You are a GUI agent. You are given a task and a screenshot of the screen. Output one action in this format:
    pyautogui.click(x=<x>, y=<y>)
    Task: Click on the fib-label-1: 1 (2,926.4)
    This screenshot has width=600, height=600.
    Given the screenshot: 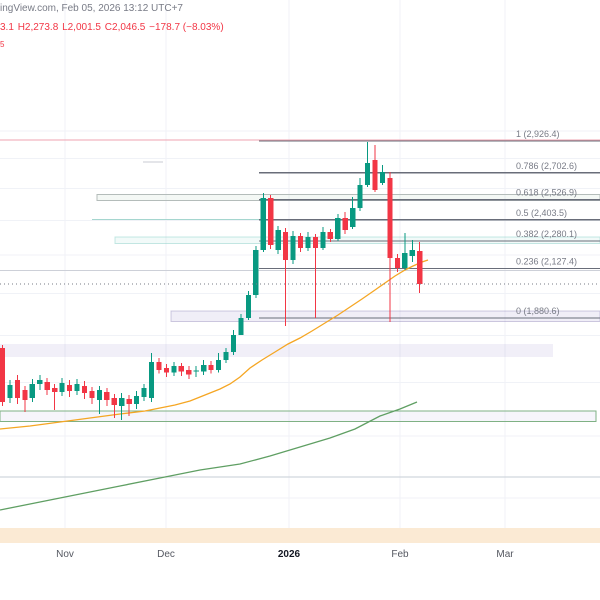 What is the action you would take?
    pyautogui.click(x=538, y=134)
    